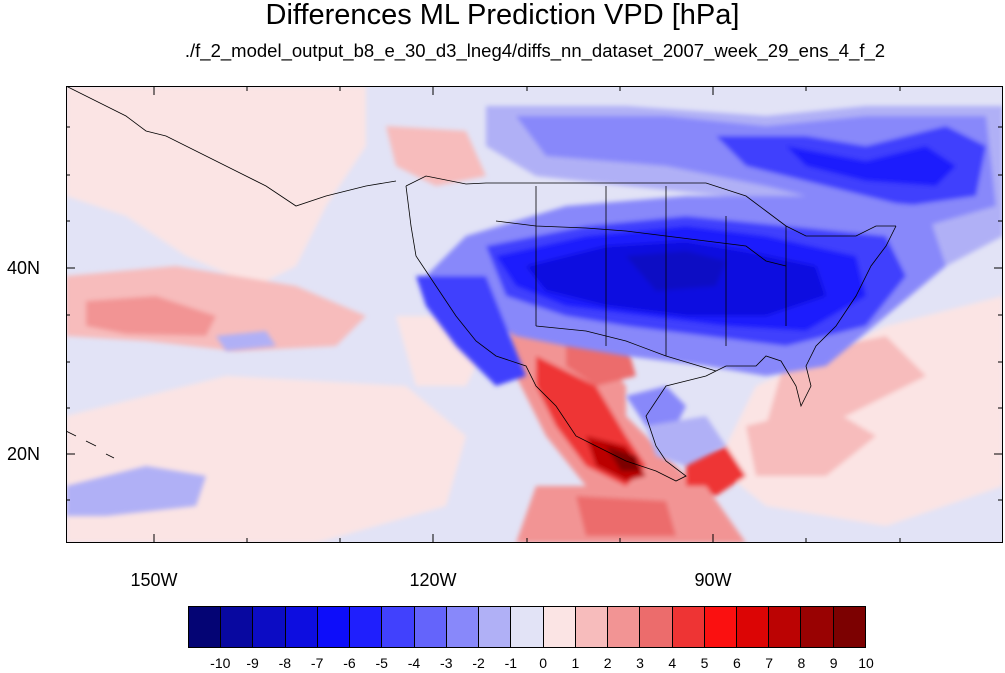 The height and width of the screenshot is (673, 1005). What do you see at coordinates (381, 663) in the screenshot?
I see `colorbar-label: -5` at bounding box center [381, 663].